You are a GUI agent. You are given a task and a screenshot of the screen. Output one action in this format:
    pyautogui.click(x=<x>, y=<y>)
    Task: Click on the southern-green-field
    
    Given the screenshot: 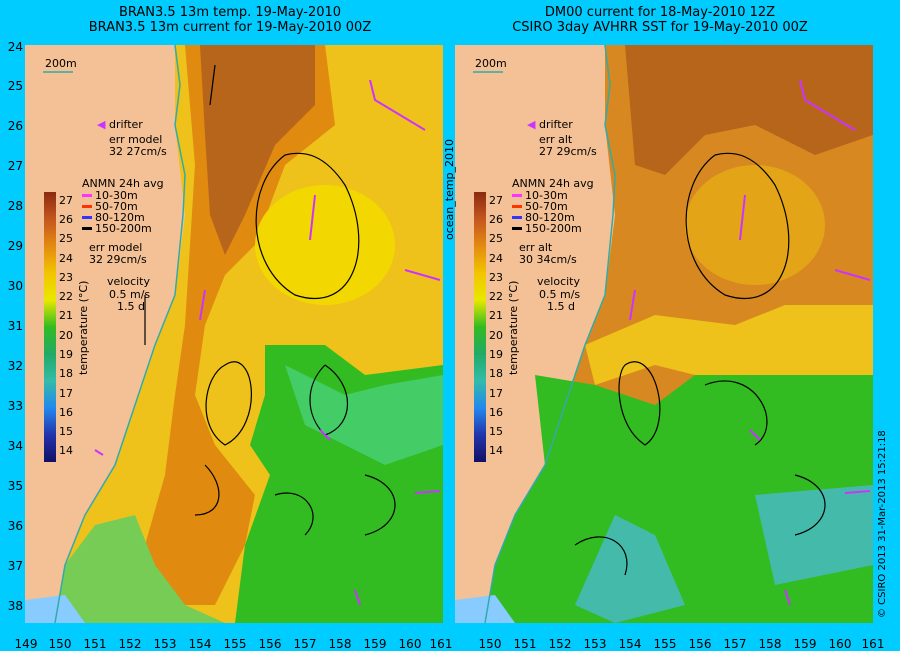 What is the action you would take?
    pyautogui.click(x=140, y=569)
    